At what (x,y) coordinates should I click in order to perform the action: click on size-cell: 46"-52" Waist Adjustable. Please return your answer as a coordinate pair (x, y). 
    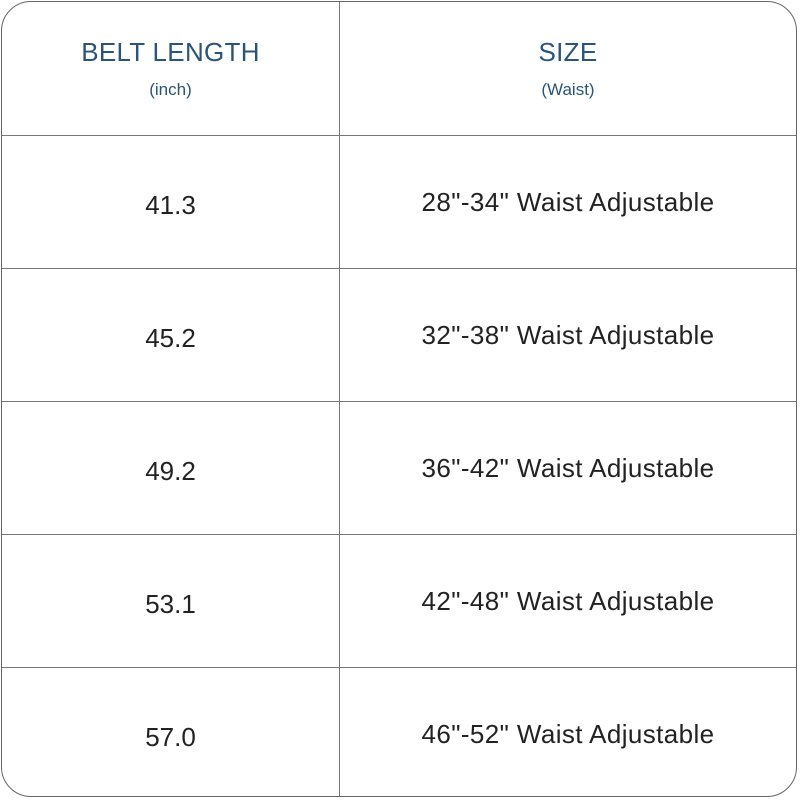
    Looking at the image, I should click on (568, 733).